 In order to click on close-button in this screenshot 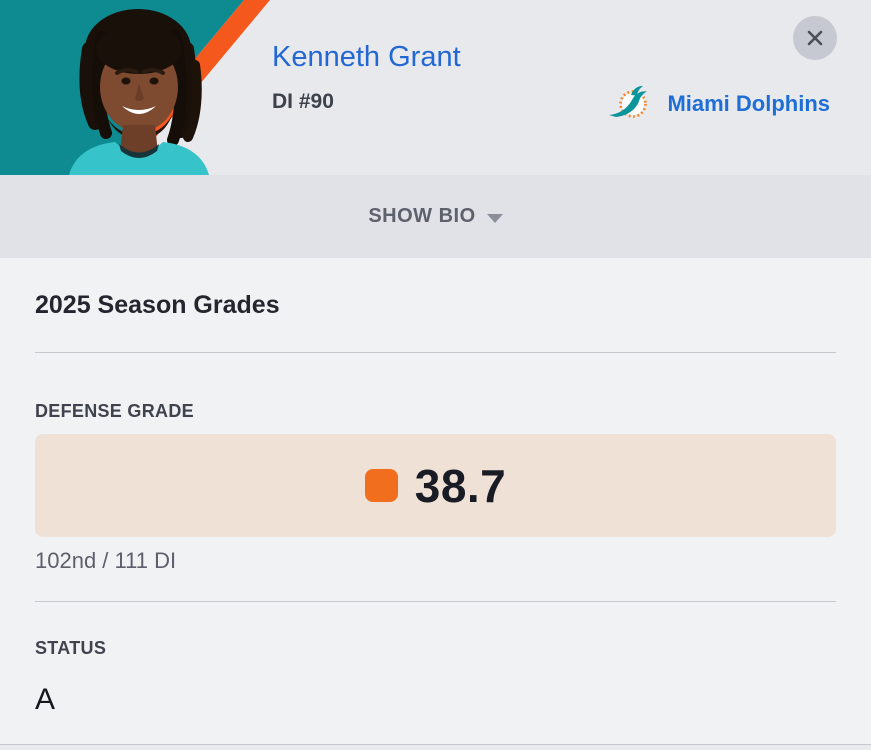, I will do `click(815, 38)`.